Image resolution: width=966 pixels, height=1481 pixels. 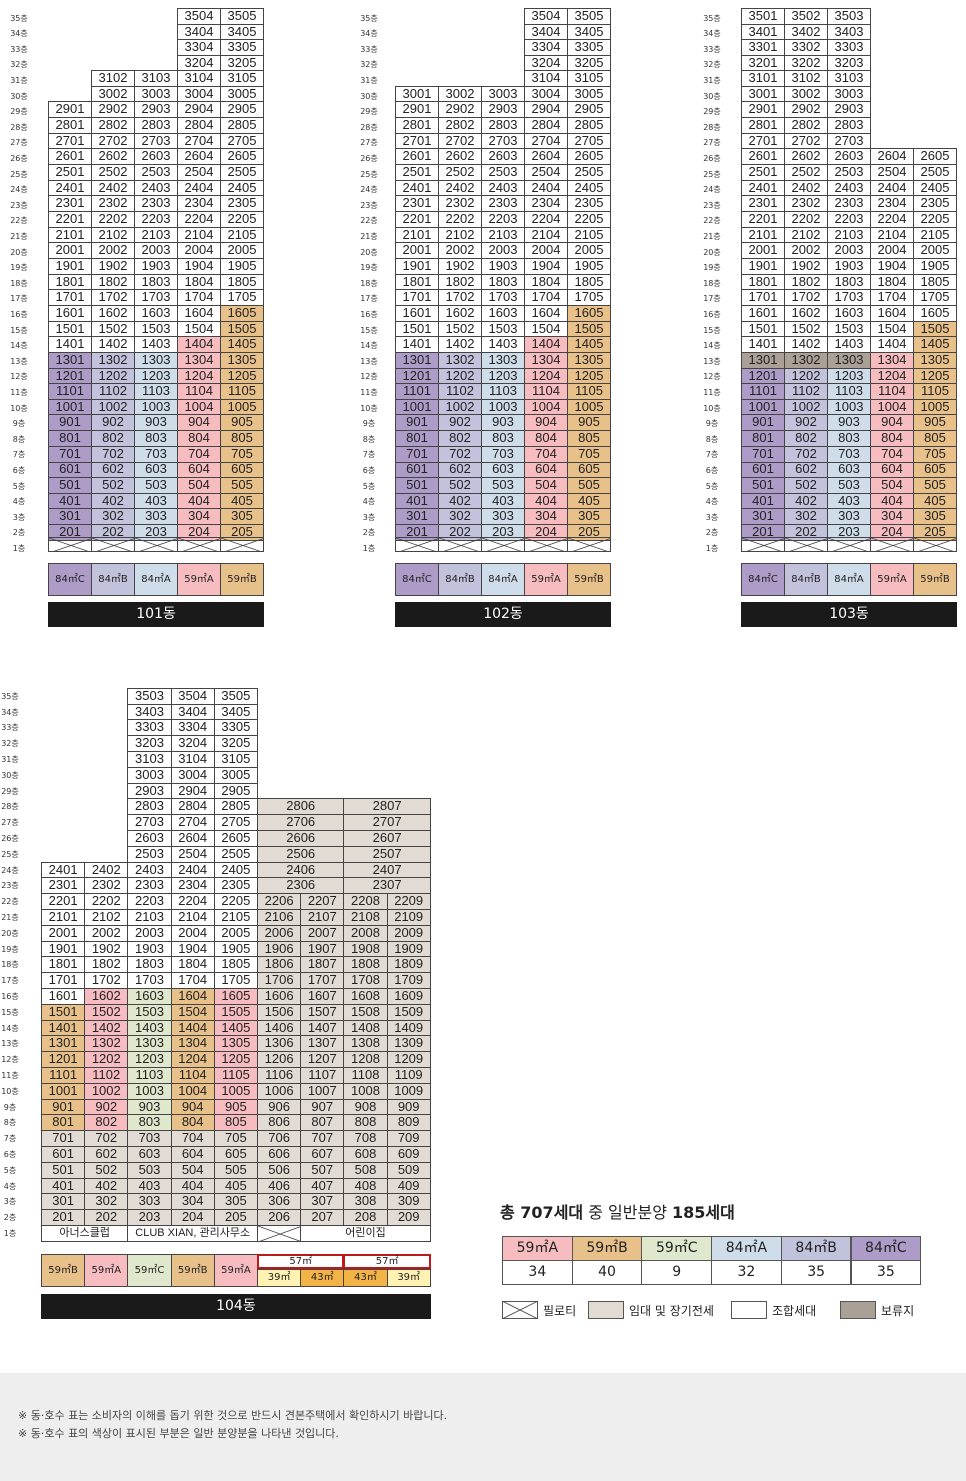 I want to click on pilotis-cell, so click(x=546, y=544).